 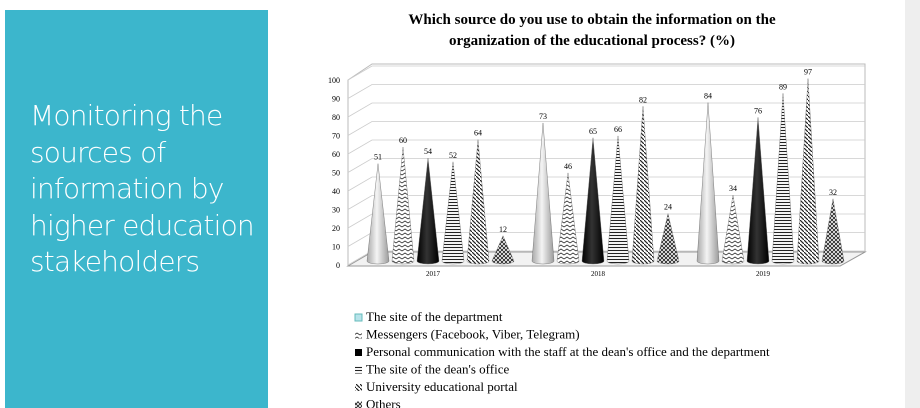 I want to click on y-tick-label: 0, so click(x=338, y=265).